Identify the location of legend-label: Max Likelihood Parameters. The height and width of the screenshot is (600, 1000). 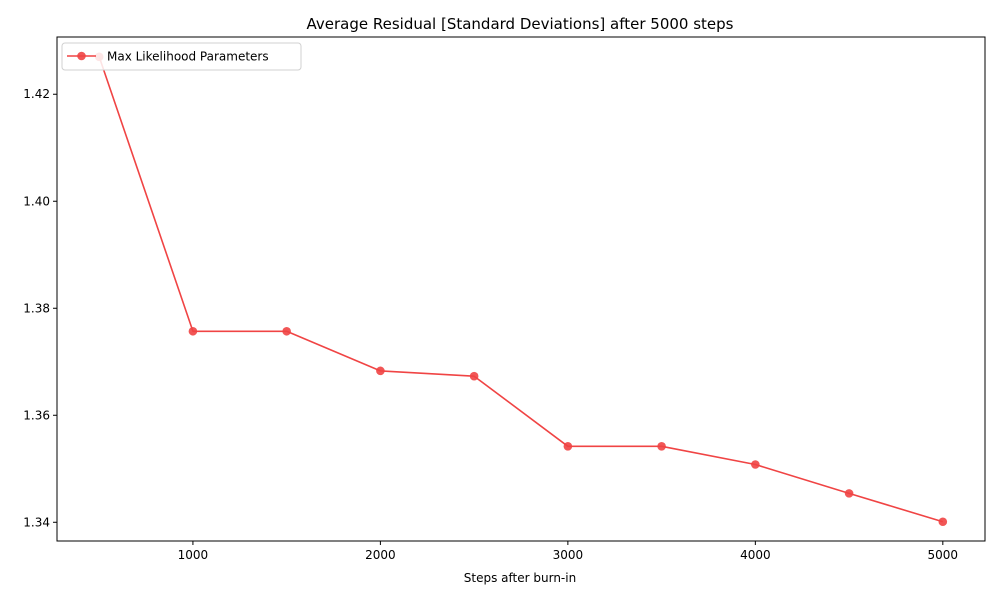
(188, 57).